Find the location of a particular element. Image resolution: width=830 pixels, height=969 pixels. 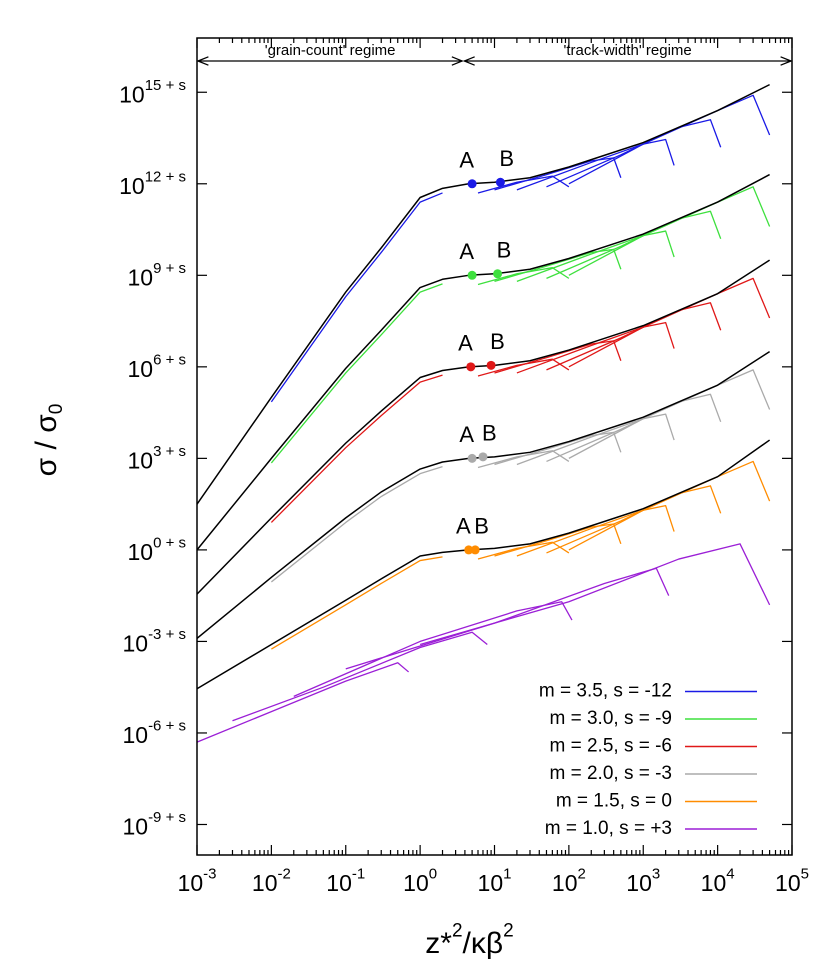

x-tick-label-part: 4 is located at coordinates (730, 874).